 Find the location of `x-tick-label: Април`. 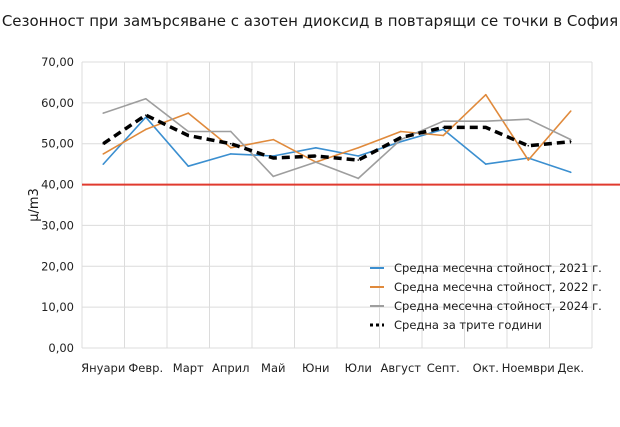

x-tick-label: Април is located at coordinates (231, 368).